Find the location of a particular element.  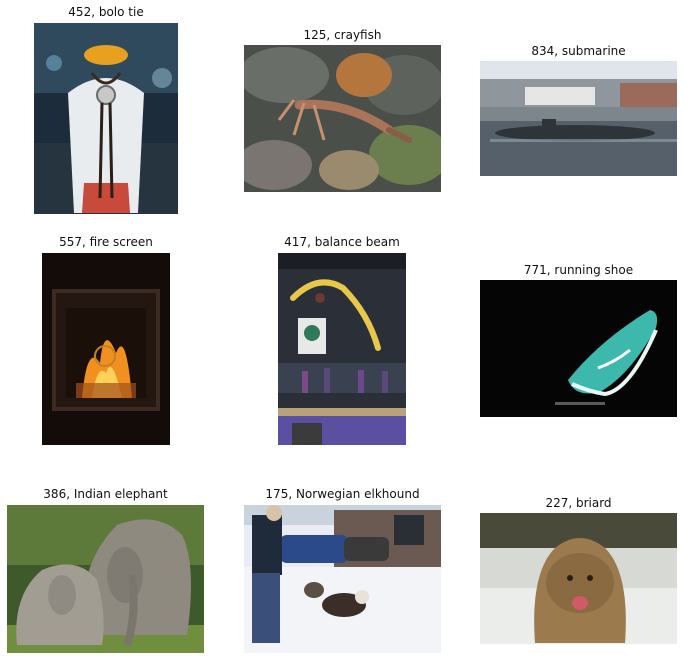

caption: 175, Norwegian elkhound is located at coordinates (342, 494).